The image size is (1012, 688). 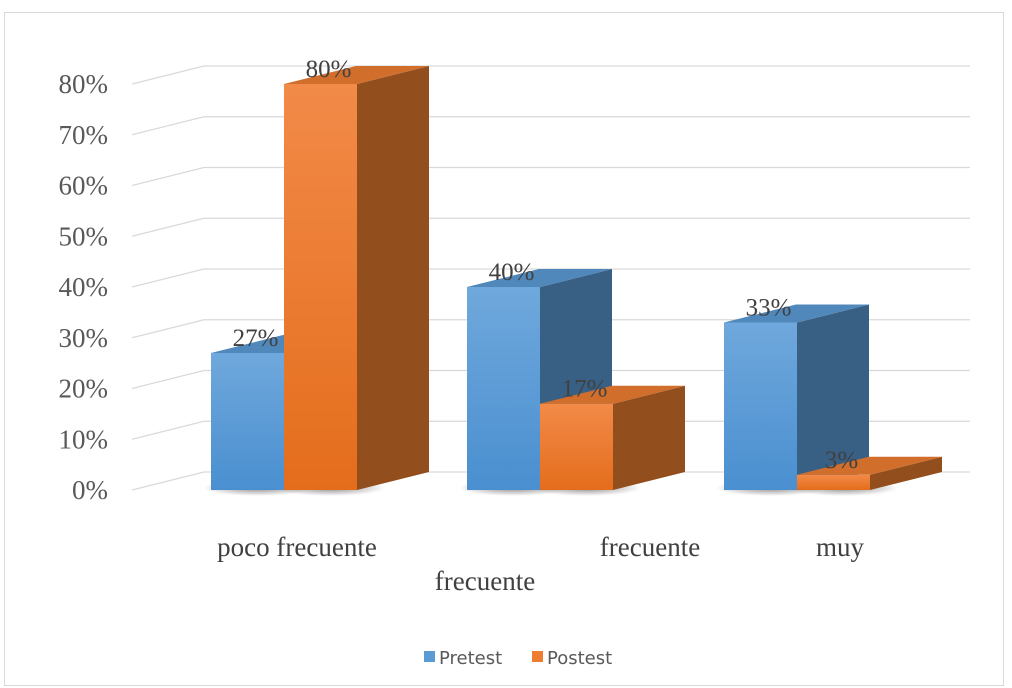 I want to click on y-tick-label: 40%, so click(x=84, y=287).